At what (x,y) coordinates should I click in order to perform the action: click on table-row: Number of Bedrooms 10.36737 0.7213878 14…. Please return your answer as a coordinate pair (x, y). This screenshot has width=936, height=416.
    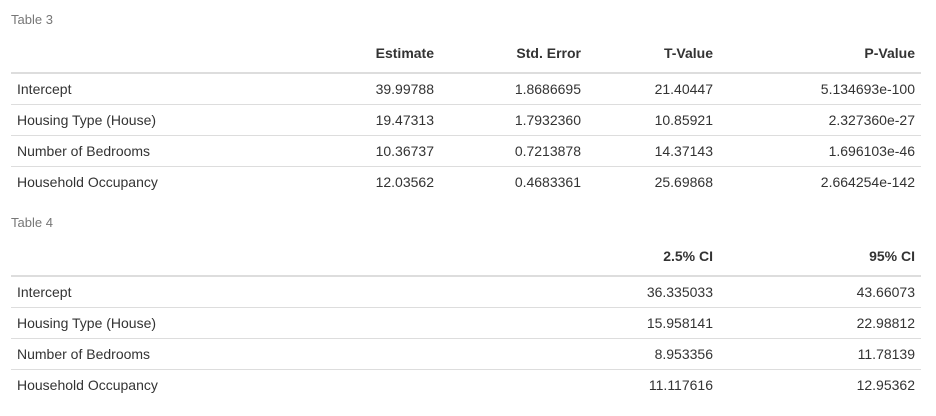
    Looking at the image, I should click on (466, 151).